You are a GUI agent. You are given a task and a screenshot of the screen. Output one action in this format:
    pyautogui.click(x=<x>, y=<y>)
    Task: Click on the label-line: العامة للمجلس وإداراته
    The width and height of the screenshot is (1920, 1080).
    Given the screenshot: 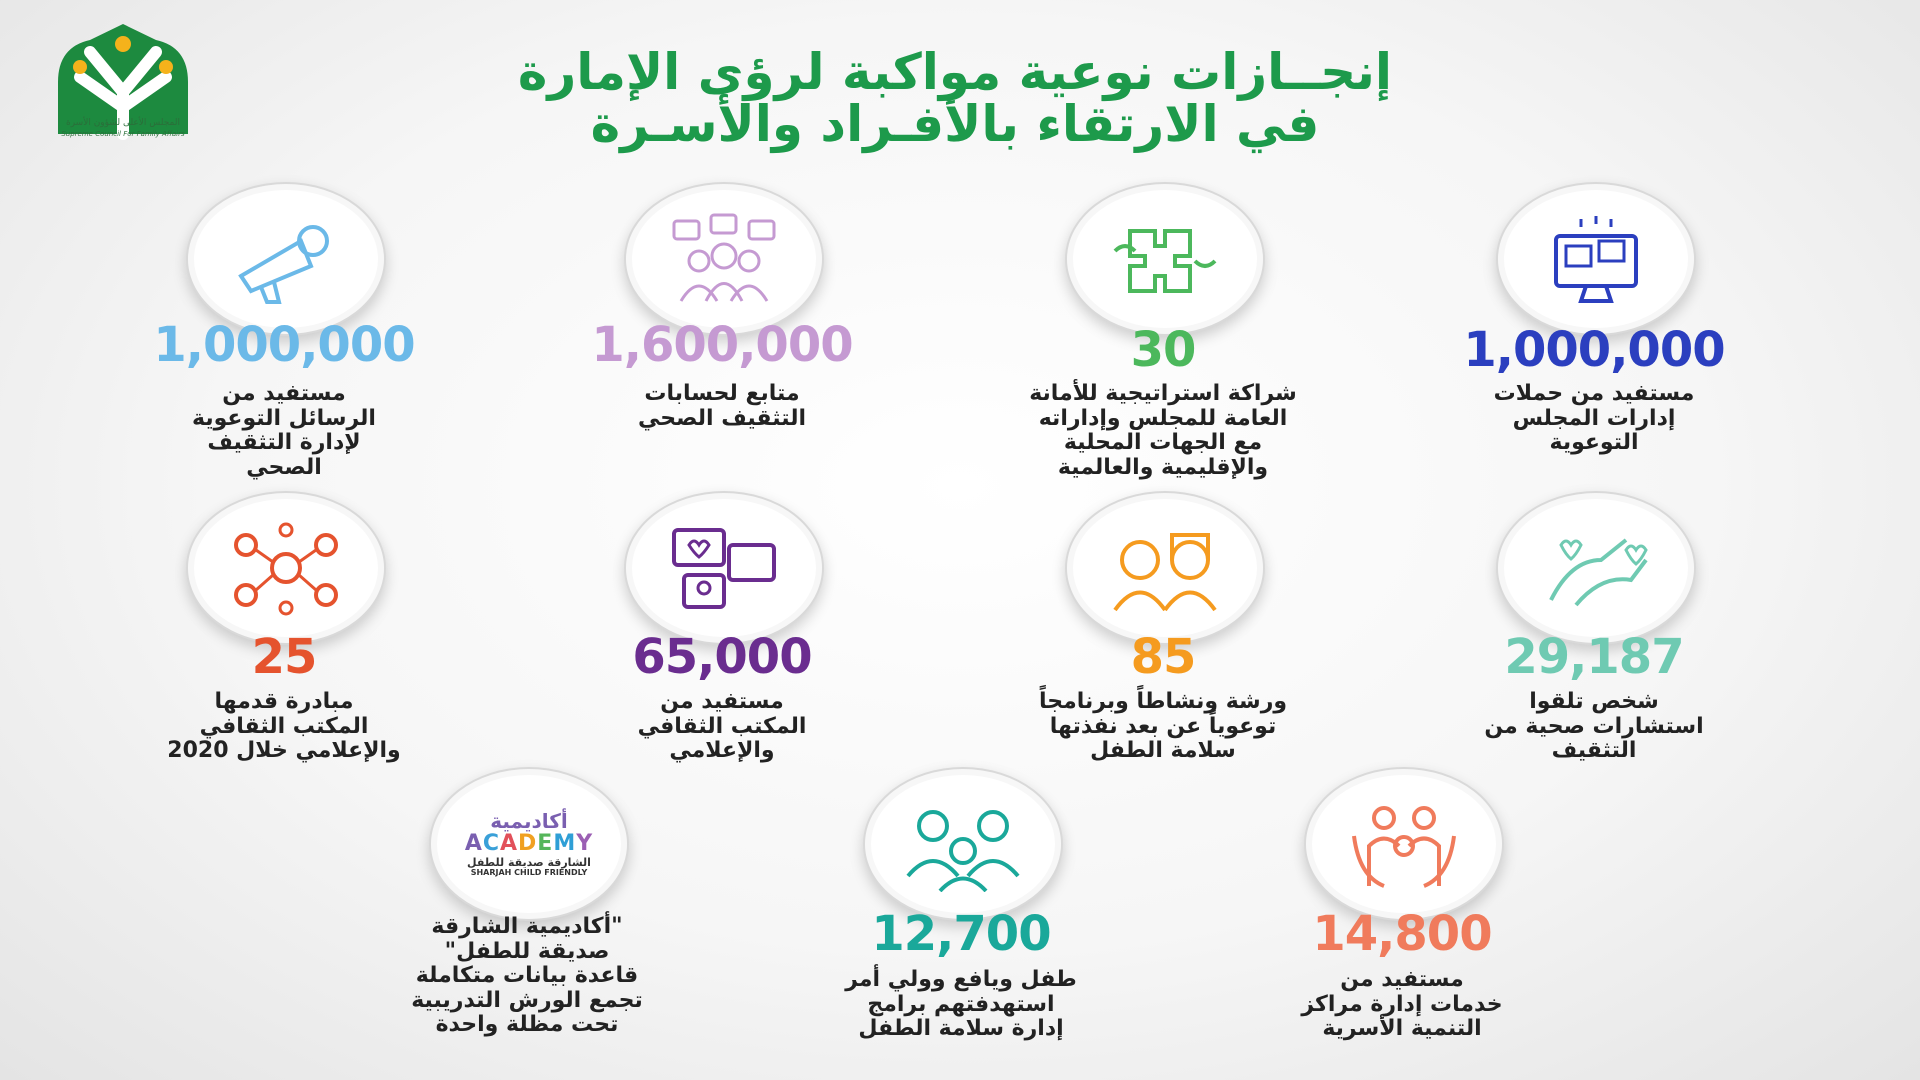 What is the action you would take?
    pyautogui.click(x=1163, y=418)
    